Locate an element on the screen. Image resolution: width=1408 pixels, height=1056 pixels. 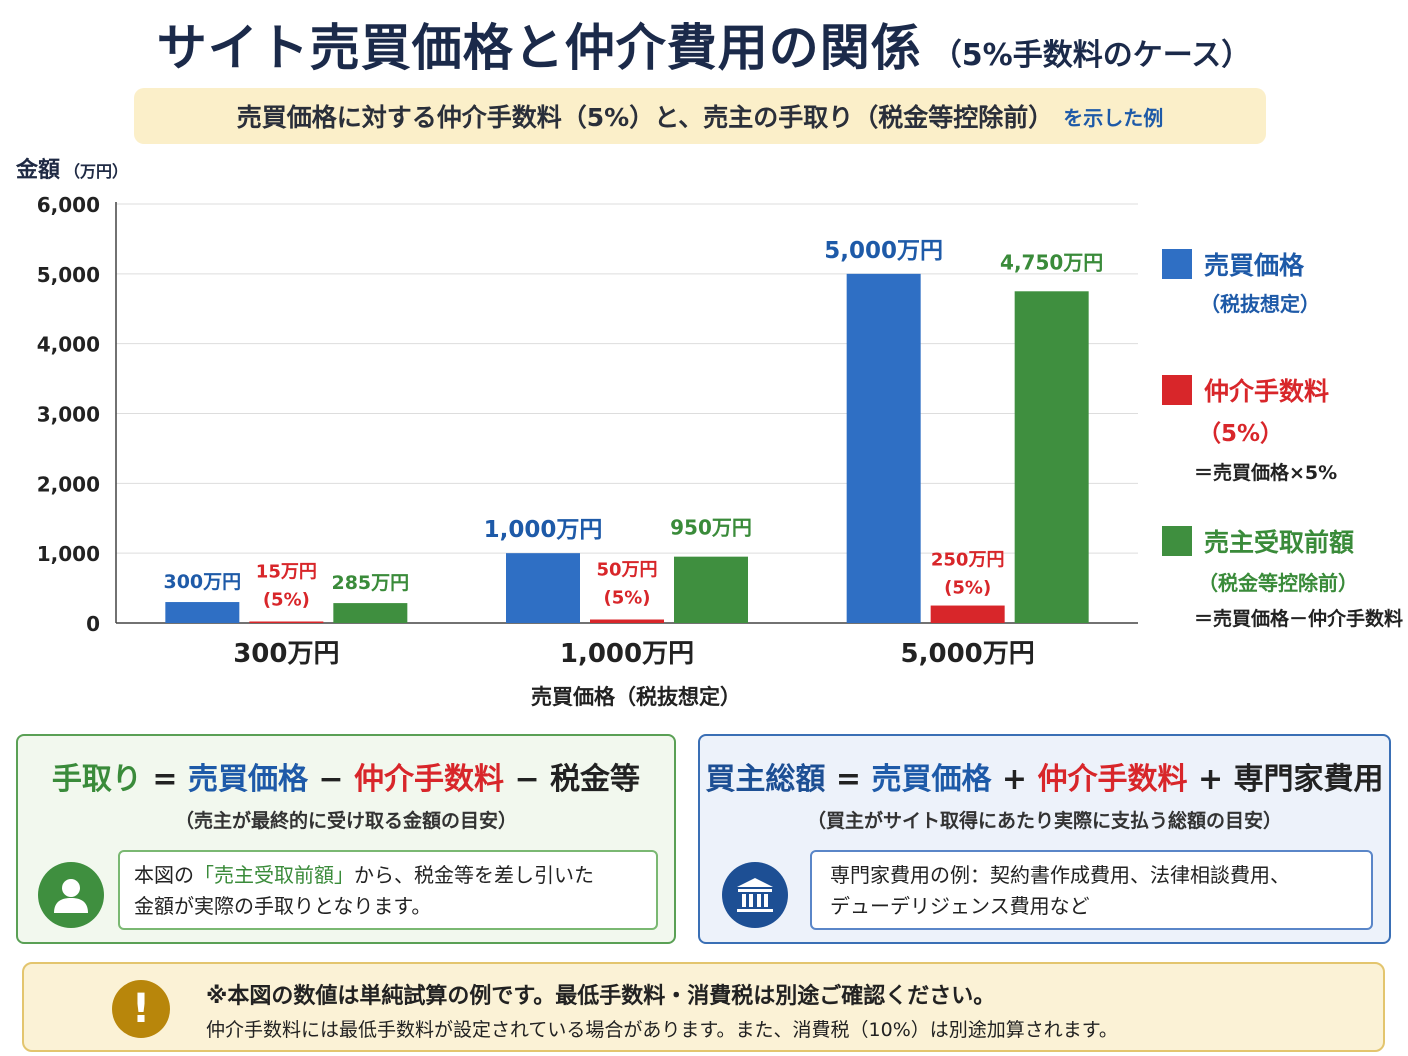
data-label: 15万円 is located at coordinates (286, 572).